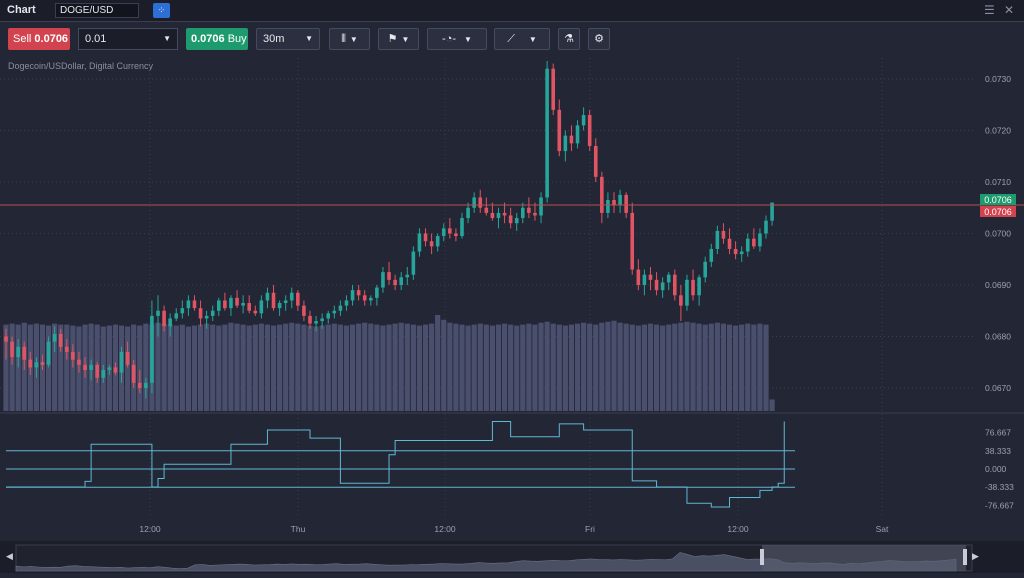 The height and width of the screenshot is (578, 1024). Describe the element at coordinates (975, 556) in the screenshot. I see `arrow-right-icon: ▶` at that location.